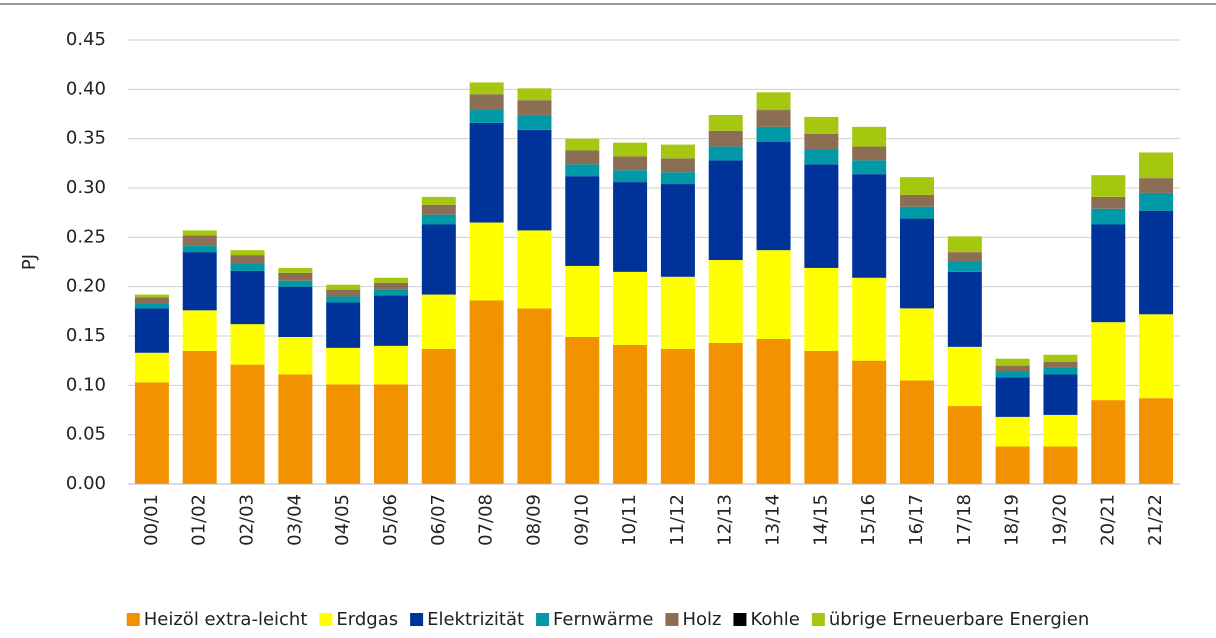 This screenshot has width=1216, height=638. Describe the element at coordinates (247, 520) in the screenshot. I see `x-tick-label: 02/03` at that location.